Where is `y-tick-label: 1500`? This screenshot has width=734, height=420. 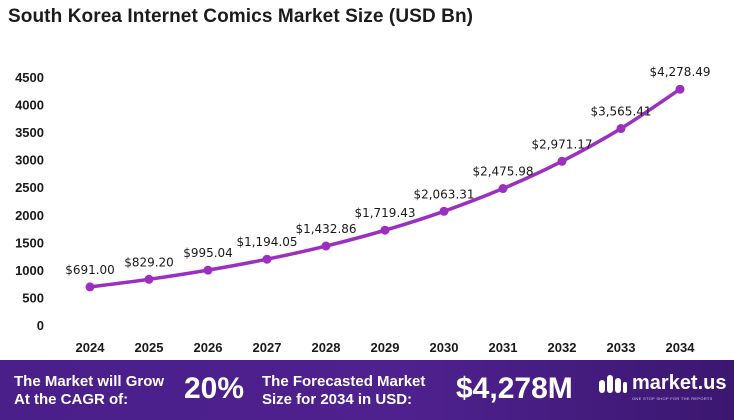 y-tick-label: 1500 is located at coordinates (29, 242).